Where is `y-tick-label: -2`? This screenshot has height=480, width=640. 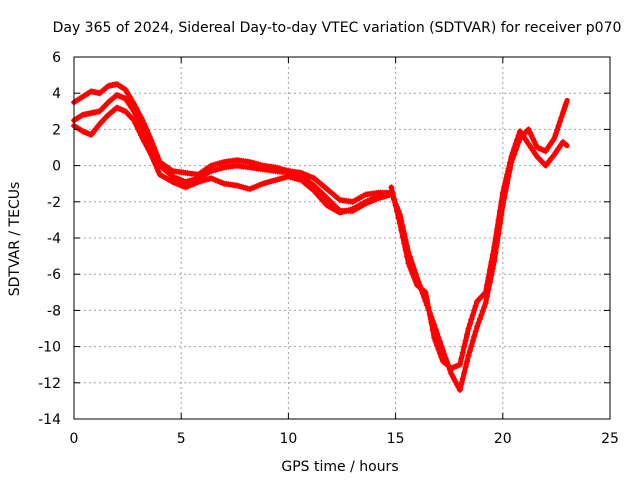
y-tick-label: -2 is located at coordinates (54, 203).